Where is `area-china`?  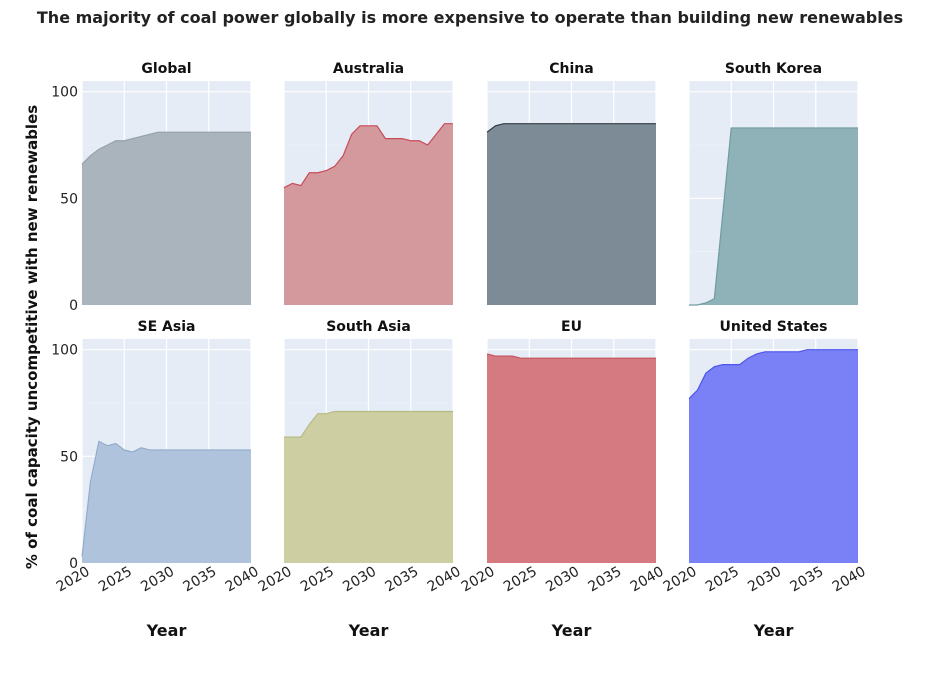 area-china is located at coordinates (571, 214).